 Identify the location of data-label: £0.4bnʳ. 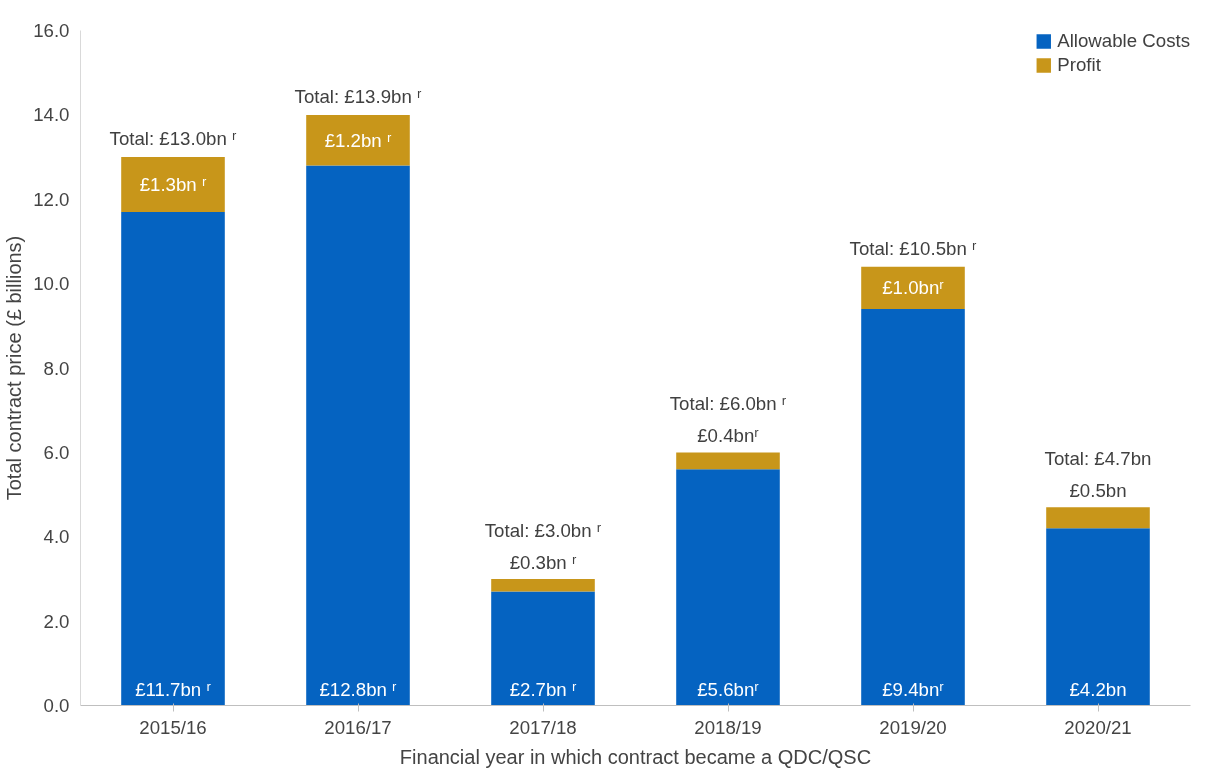
(728, 436).